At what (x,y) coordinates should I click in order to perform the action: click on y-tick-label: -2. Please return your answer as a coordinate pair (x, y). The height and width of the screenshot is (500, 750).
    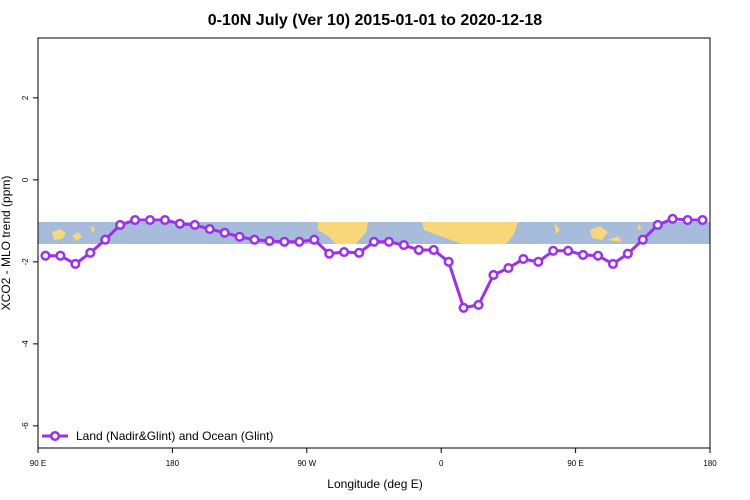
    Looking at the image, I should click on (25, 262).